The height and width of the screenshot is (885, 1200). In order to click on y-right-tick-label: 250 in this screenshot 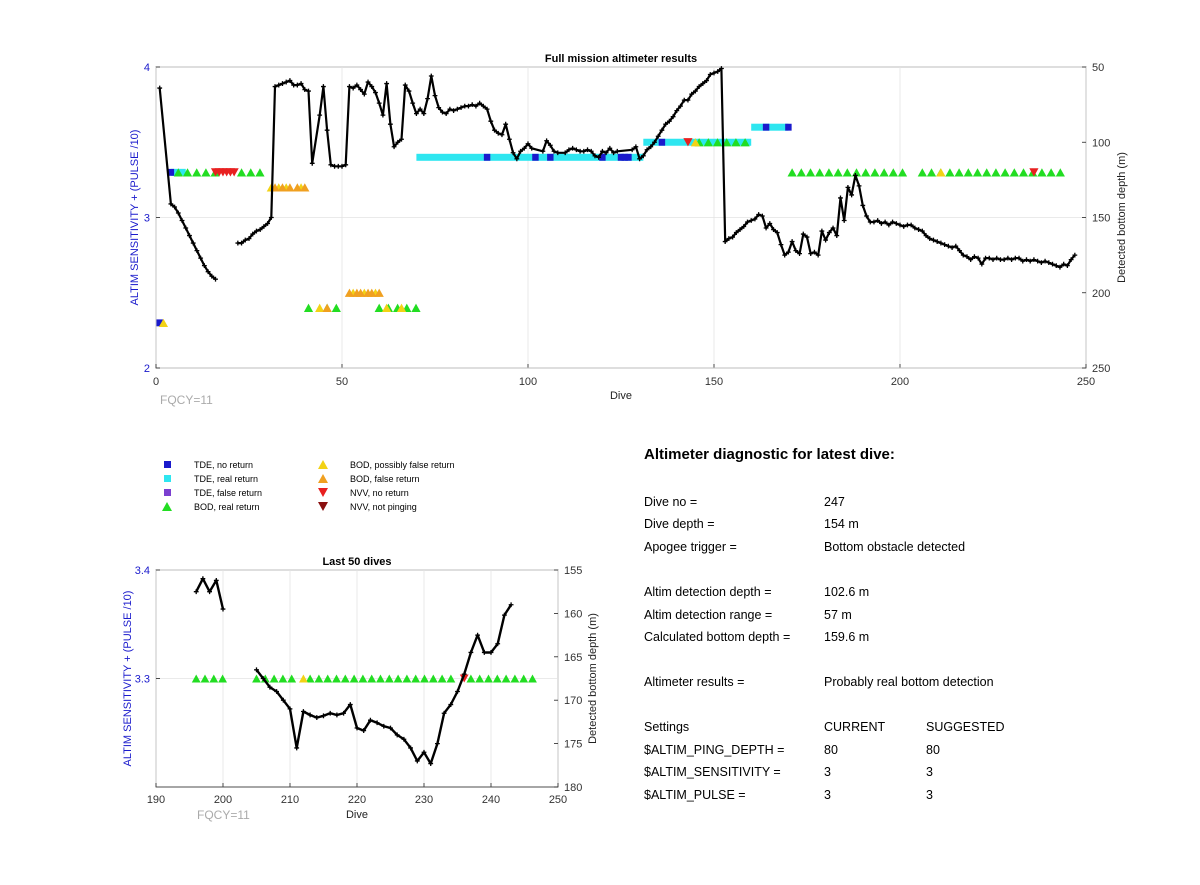, I will do `click(1101, 369)`.